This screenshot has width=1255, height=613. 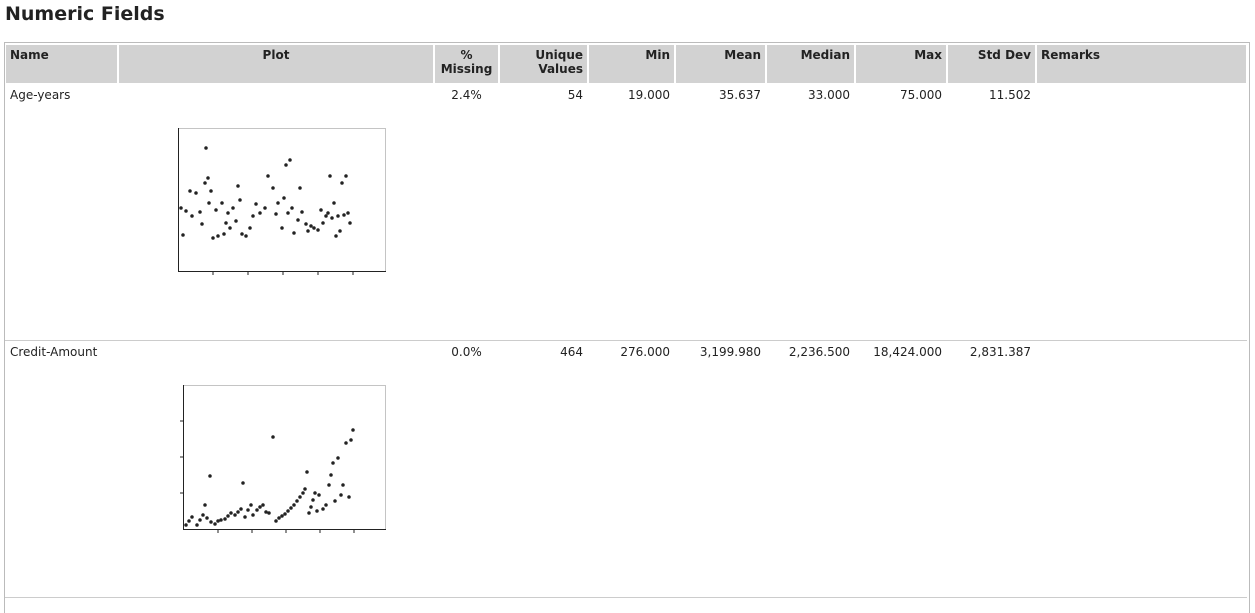 What do you see at coordinates (730, 352) in the screenshot?
I see `table-cell: 3,199.980` at bounding box center [730, 352].